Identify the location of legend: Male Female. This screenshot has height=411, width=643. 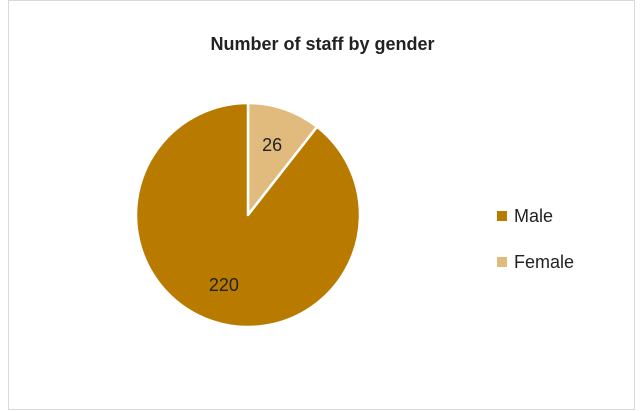
(535, 239).